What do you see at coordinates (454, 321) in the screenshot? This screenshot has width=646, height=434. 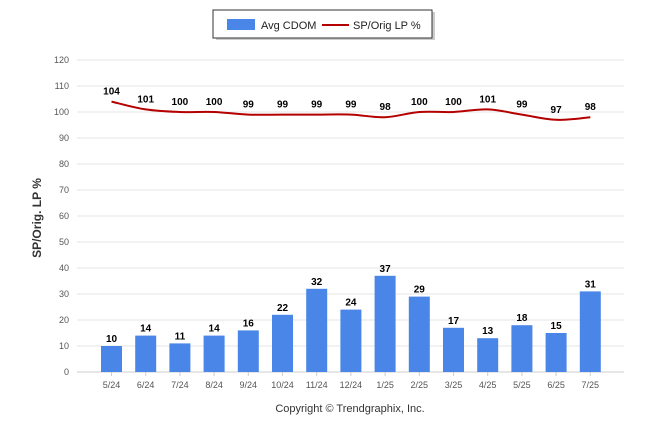 I see `bar-data-label: 17` at bounding box center [454, 321].